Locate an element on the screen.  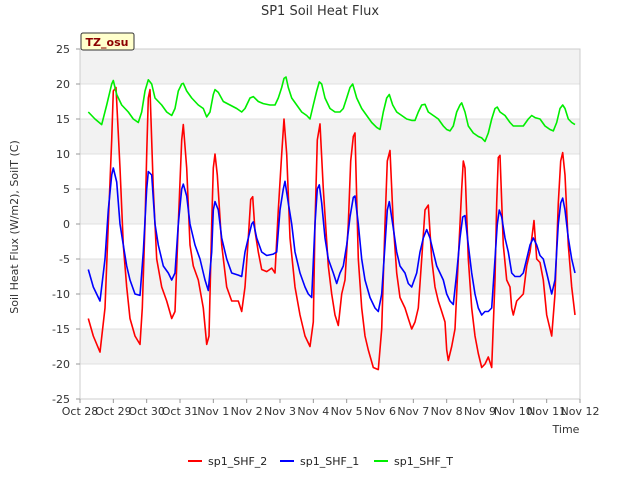
timezone-badge: TZ_osu is located at coordinates (107, 41).